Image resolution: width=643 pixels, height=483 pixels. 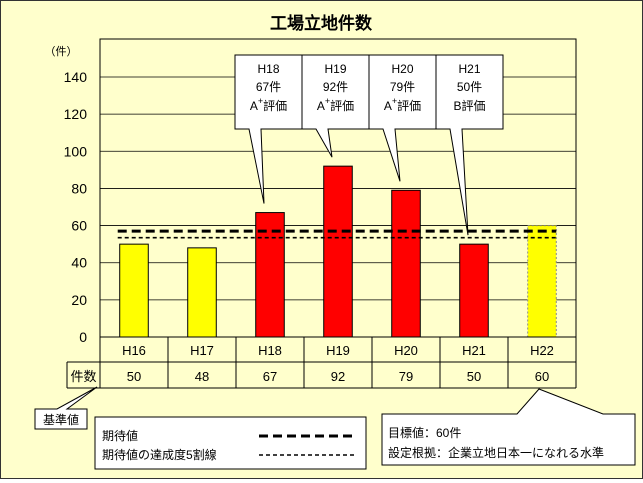 I want to click on table-value-h16: 50, so click(x=134, y=376).